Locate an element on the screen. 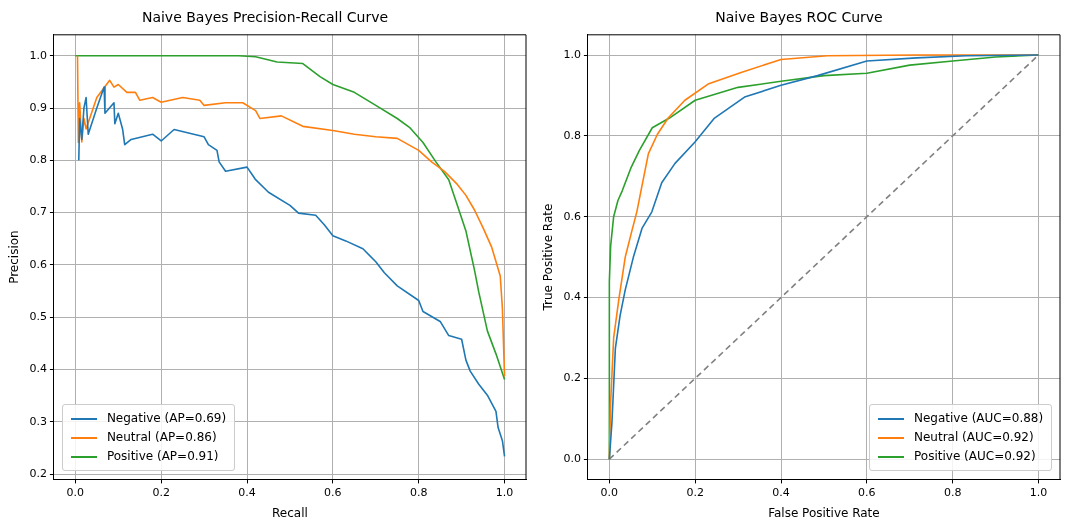 The image size is (1068, 529). chart-title: Naive Bayes ROC Curve is located at coordinates (799, 17).